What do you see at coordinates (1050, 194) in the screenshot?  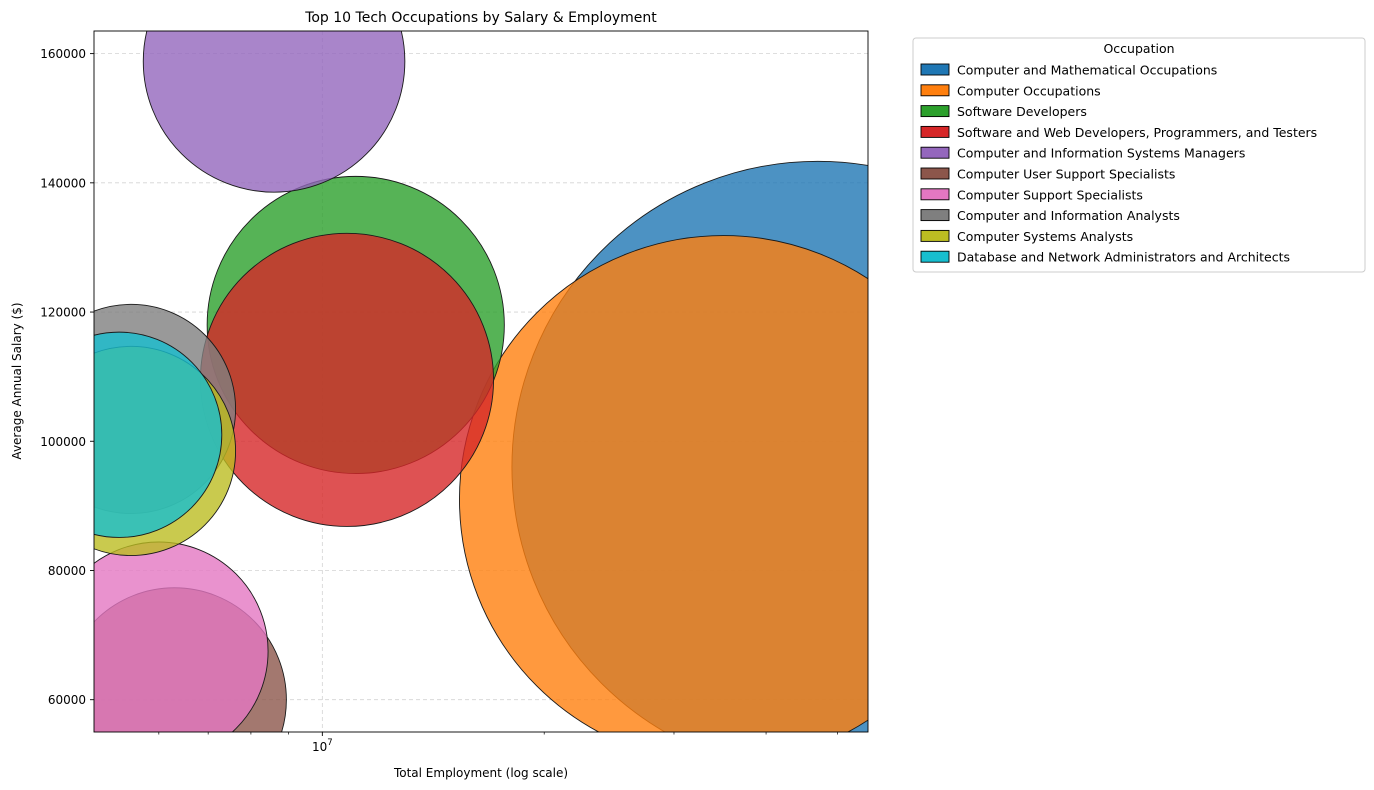 I see `legend-label: Computer Support Specialists` at bounding box center [1050, 194].